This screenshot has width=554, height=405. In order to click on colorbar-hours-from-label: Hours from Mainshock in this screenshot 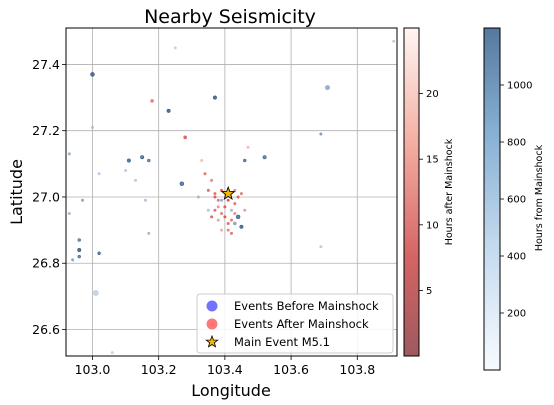, I will do `click(539, 197)`.